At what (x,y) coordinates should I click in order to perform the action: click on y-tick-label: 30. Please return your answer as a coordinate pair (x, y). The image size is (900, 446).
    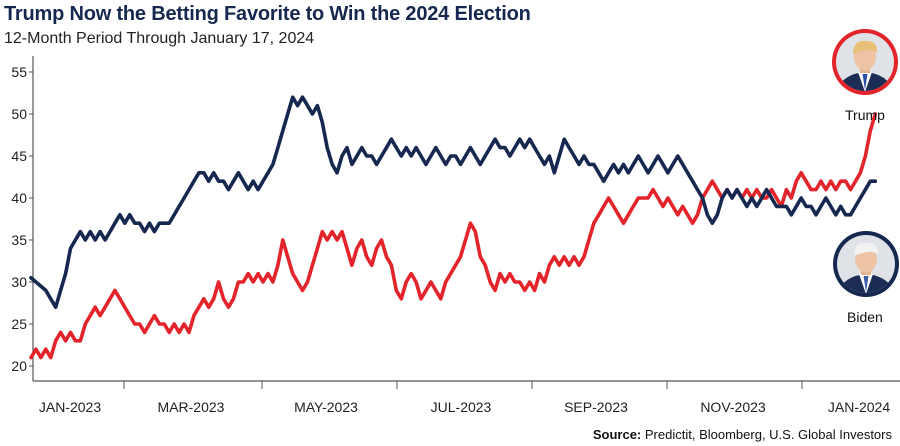
    Looking at the image, I should click on (19, 282).